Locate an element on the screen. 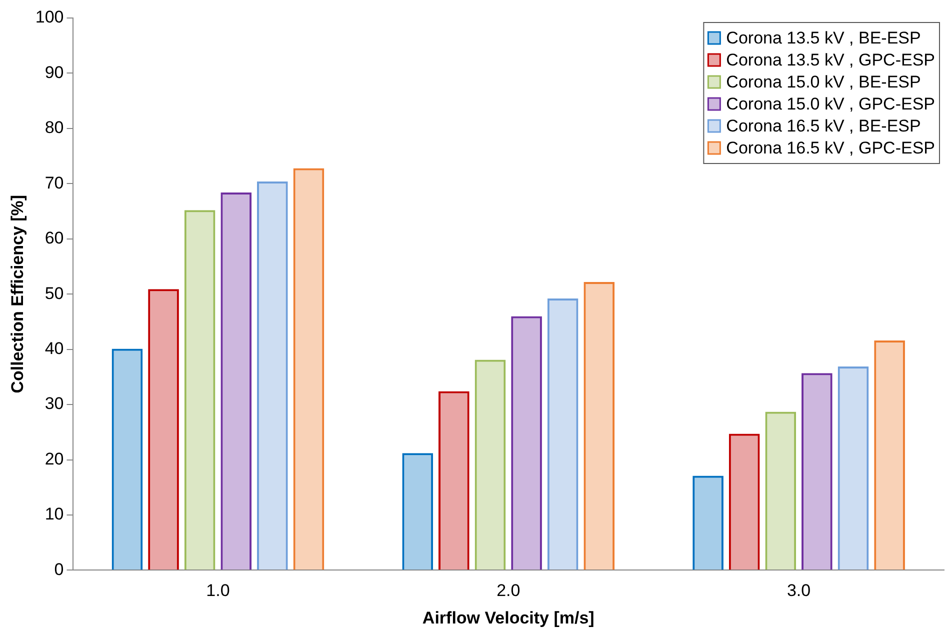 This screenshot has width=946, height=637. y-tick-label: 0 is located at coordinates (59, 569).